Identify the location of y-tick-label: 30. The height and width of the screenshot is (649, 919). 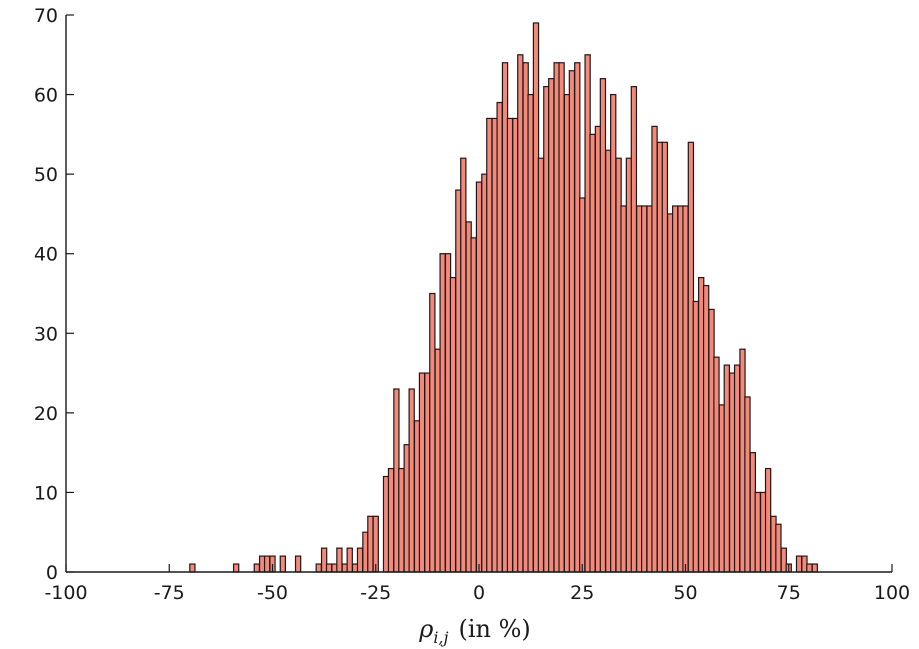
(46, 334).